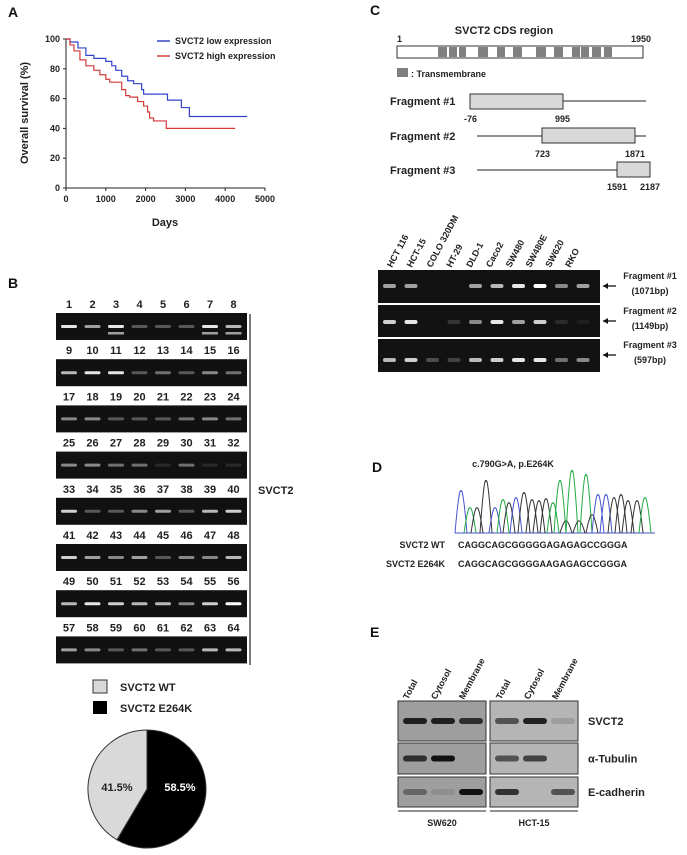 Image resolution: width=687 pixels, height=855 pixels. Describe the element at coordinates (92, 490) in the screenshot. I see `lane-number: 34` at that location.